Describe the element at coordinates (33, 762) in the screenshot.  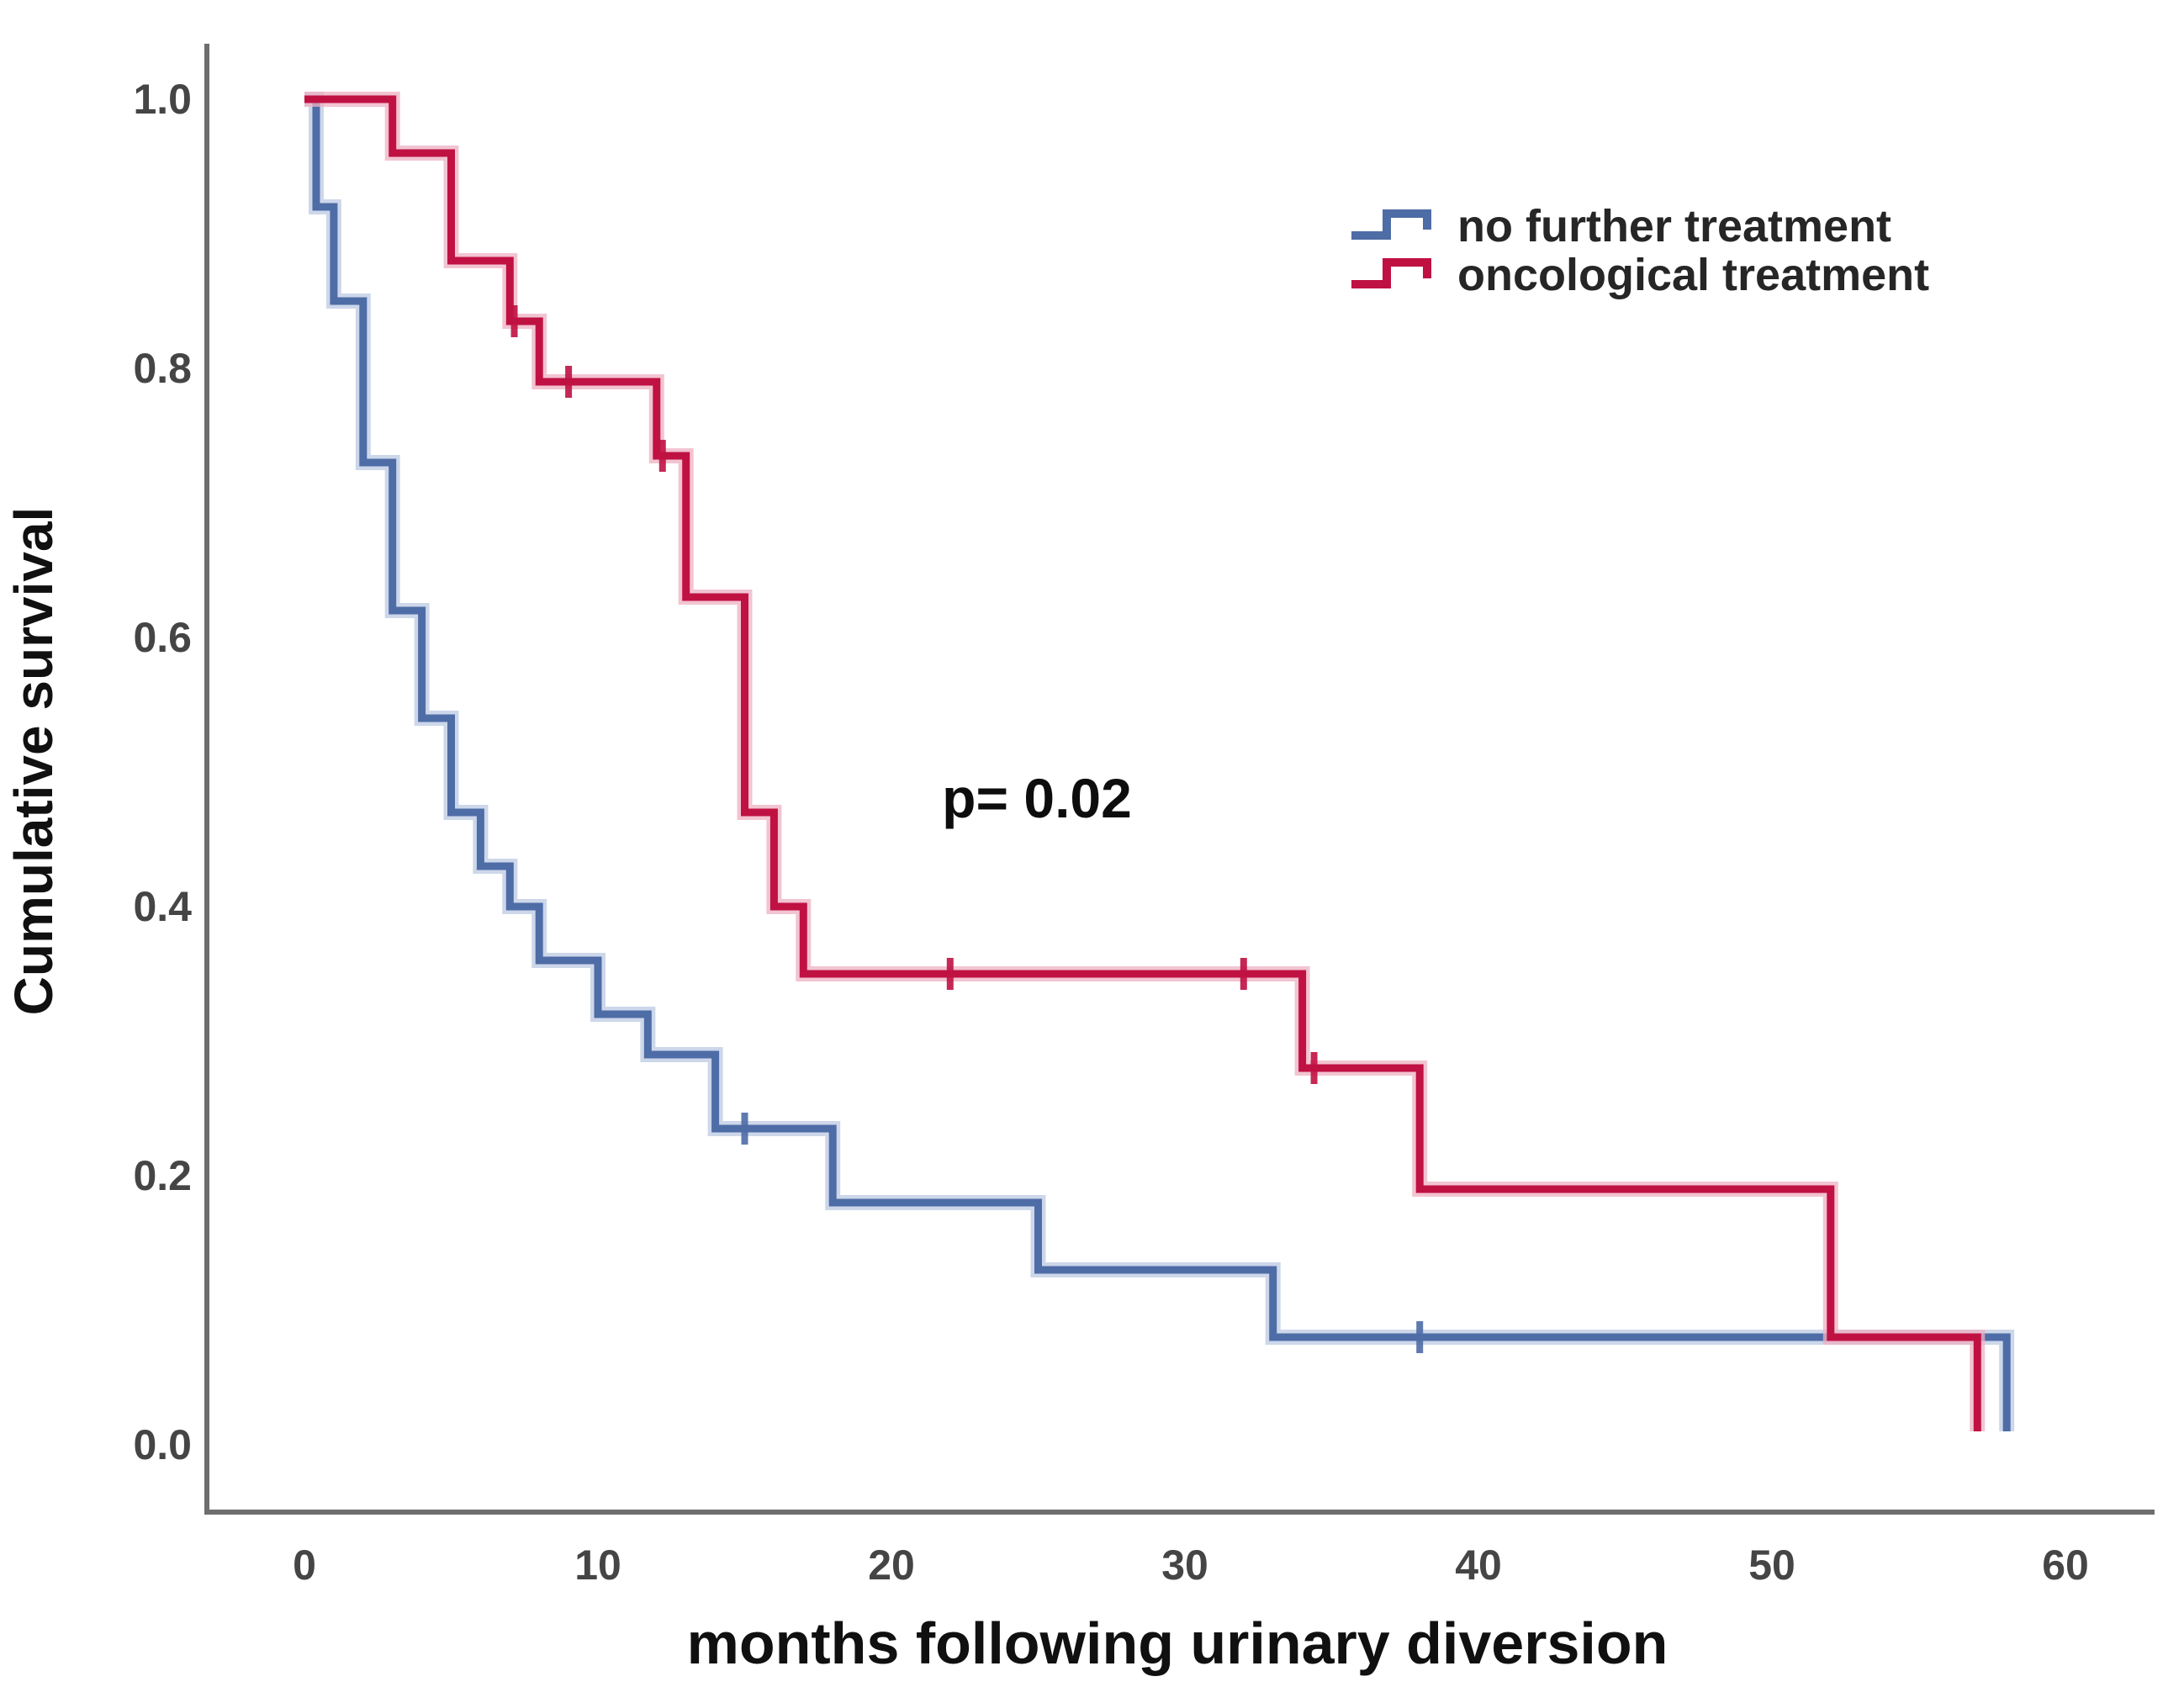
I see `y-axis-title: Cumulative survival` at that location.